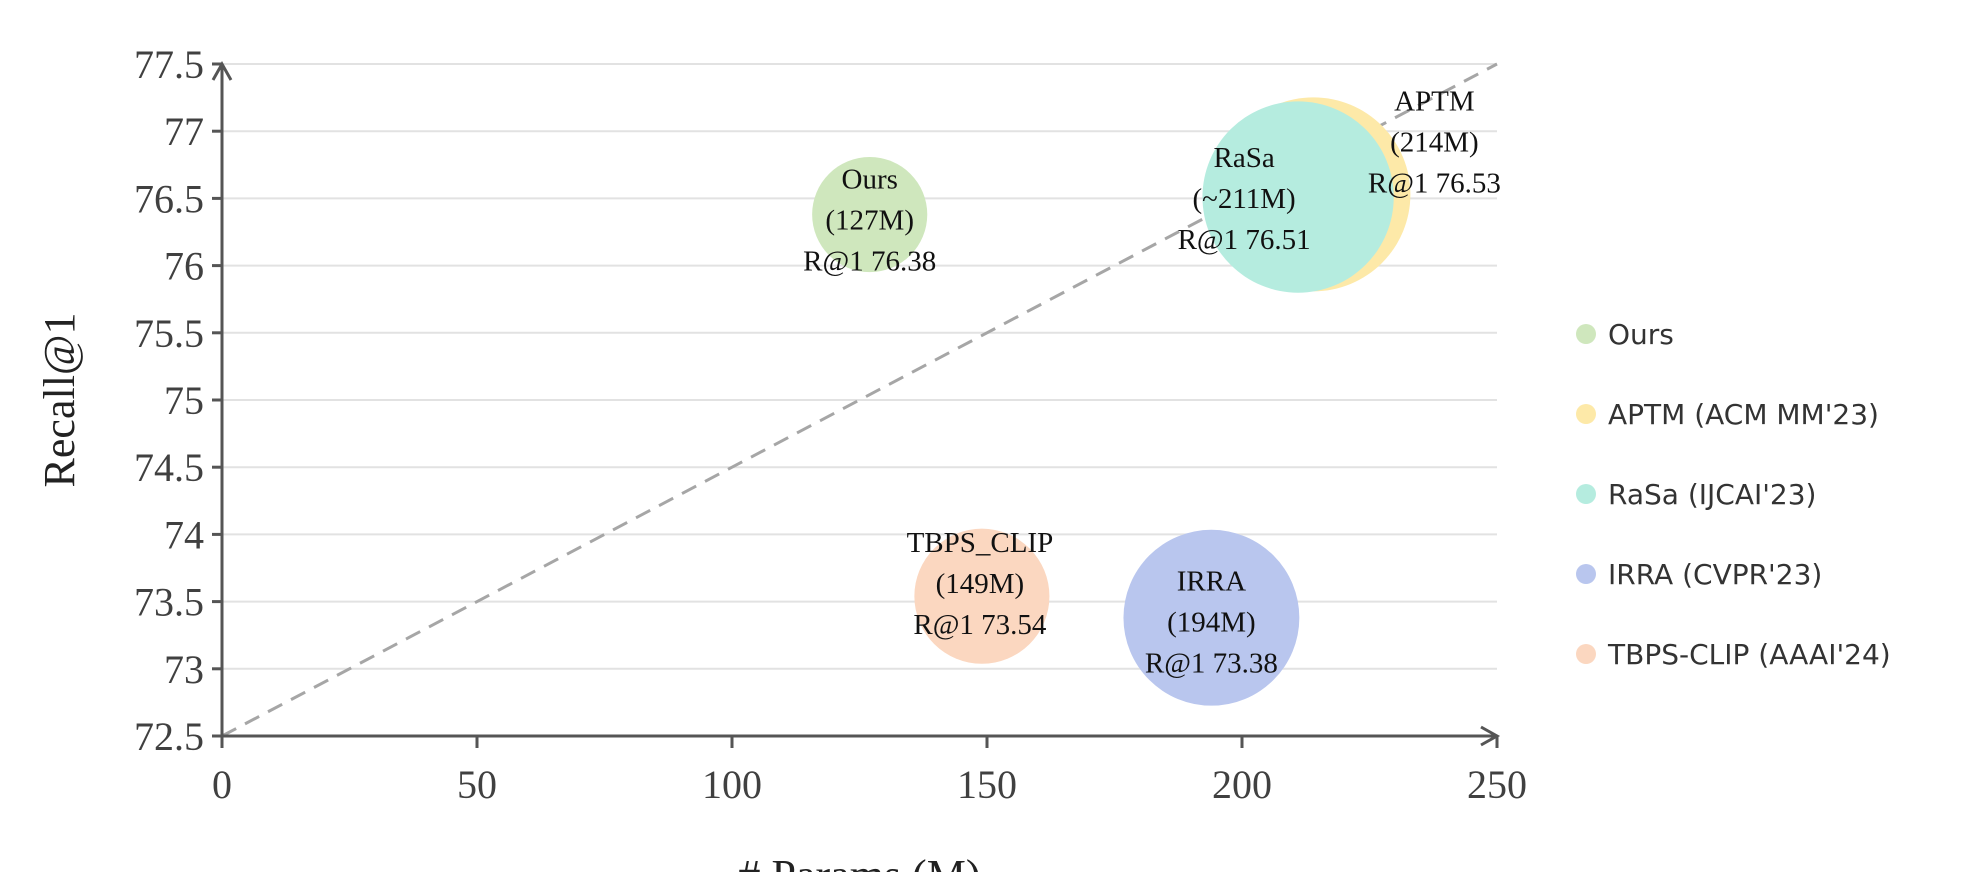 The width and height of the screenshot is (1972, 872). Describe the element at coordinates (184, 669) in the screenshot. I see `y-tick-label: 73` at that location.